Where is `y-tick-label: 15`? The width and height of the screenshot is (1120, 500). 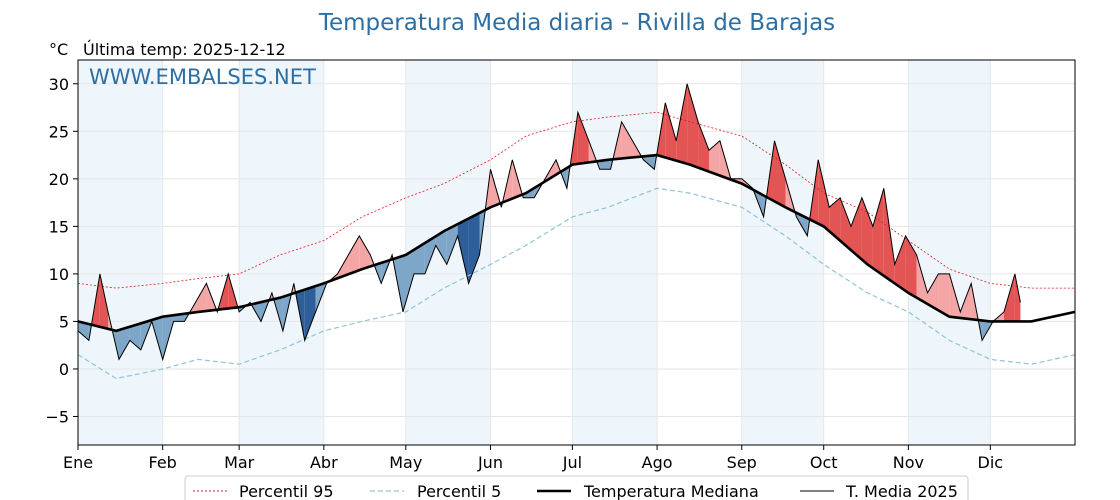
y-tick-label: 15 is located at coordinates (59, 226).